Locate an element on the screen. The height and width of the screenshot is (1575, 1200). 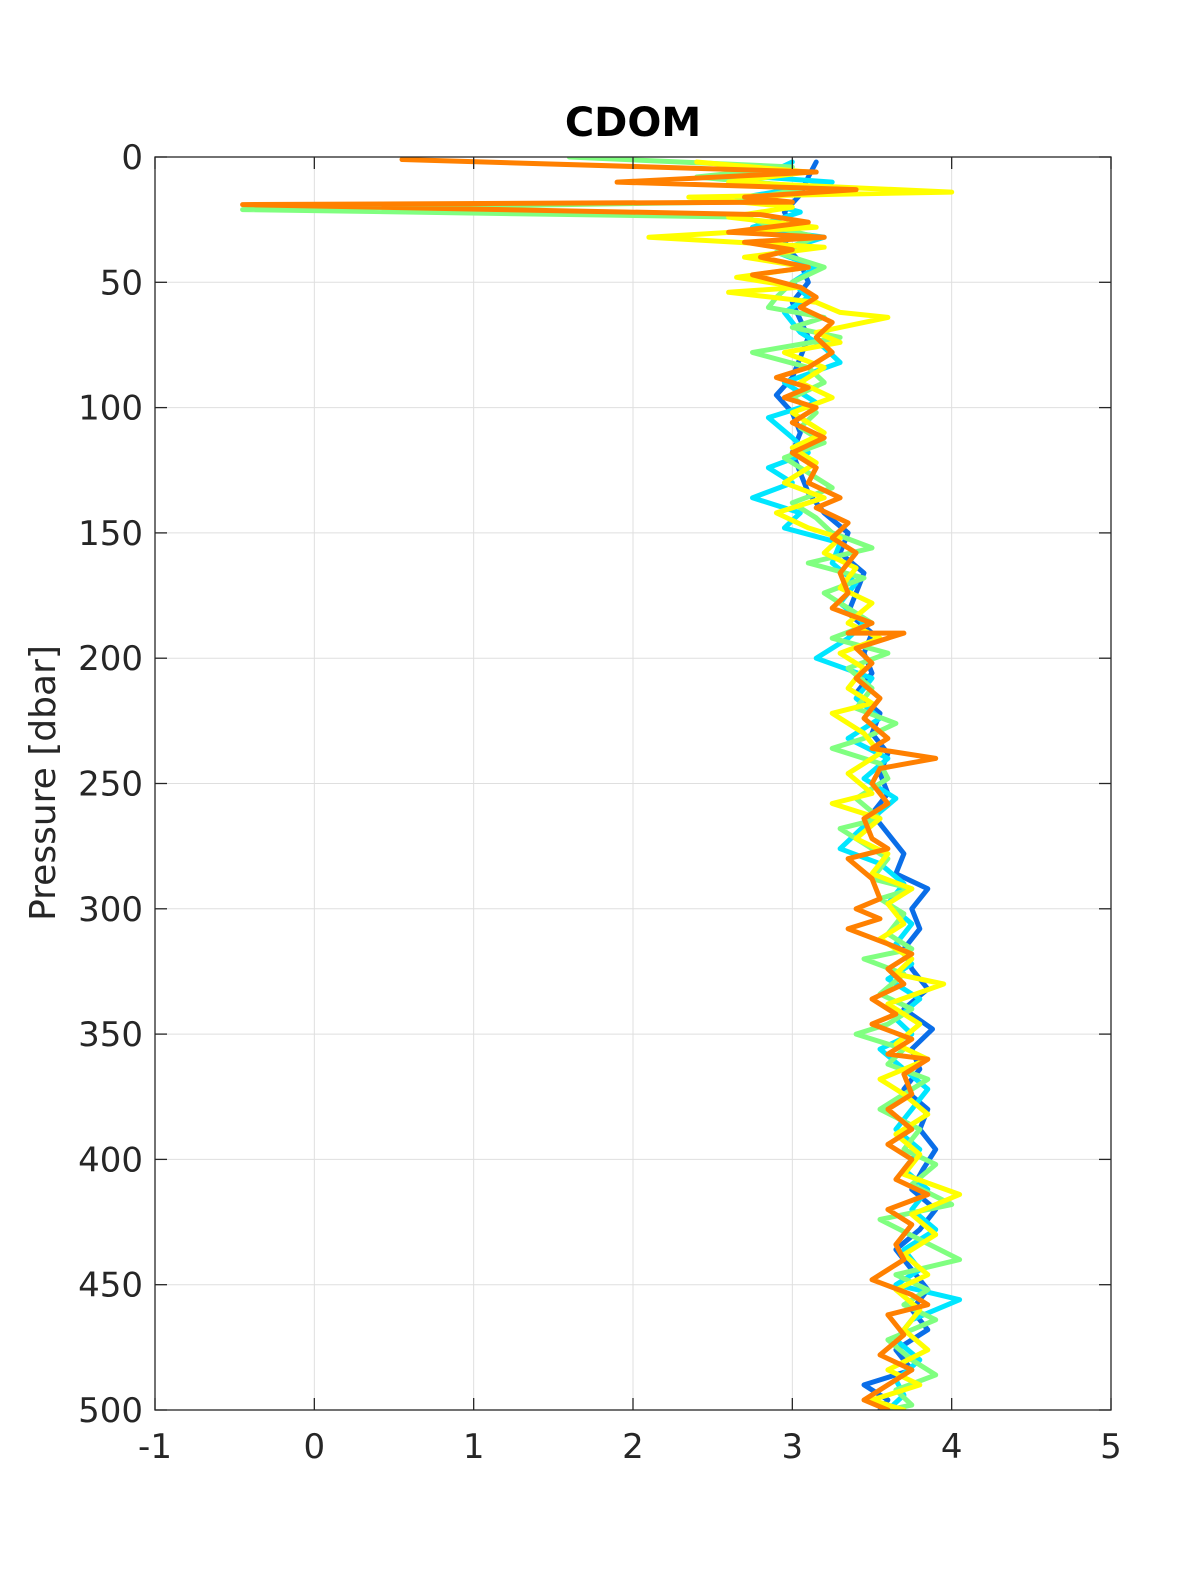
y-tick-label: 50 is located at coordinates (121, 283).